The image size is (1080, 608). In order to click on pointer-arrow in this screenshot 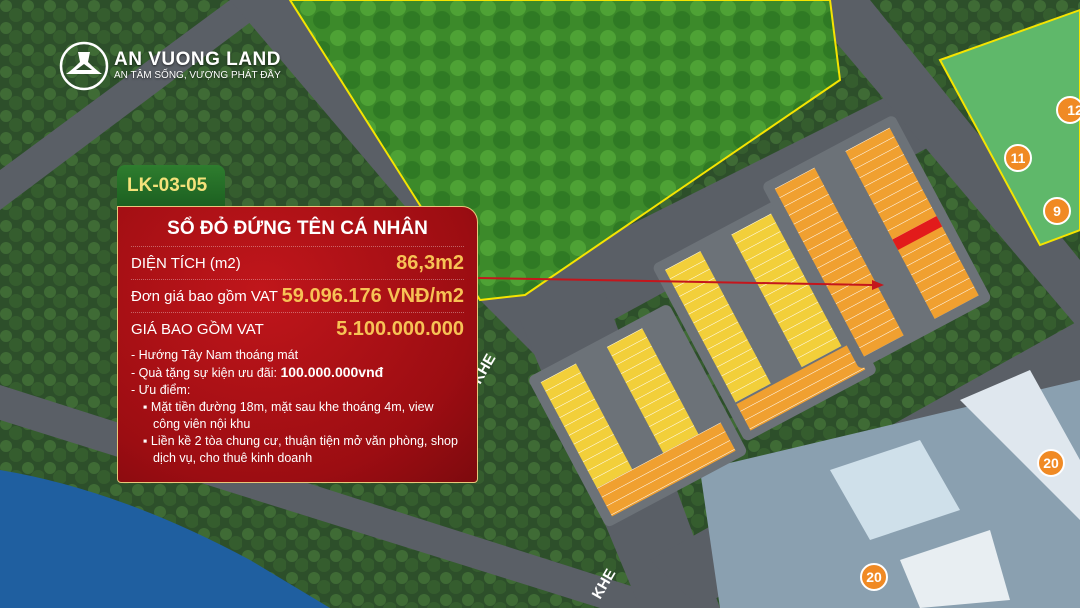, I will do `click(675, 281)`.